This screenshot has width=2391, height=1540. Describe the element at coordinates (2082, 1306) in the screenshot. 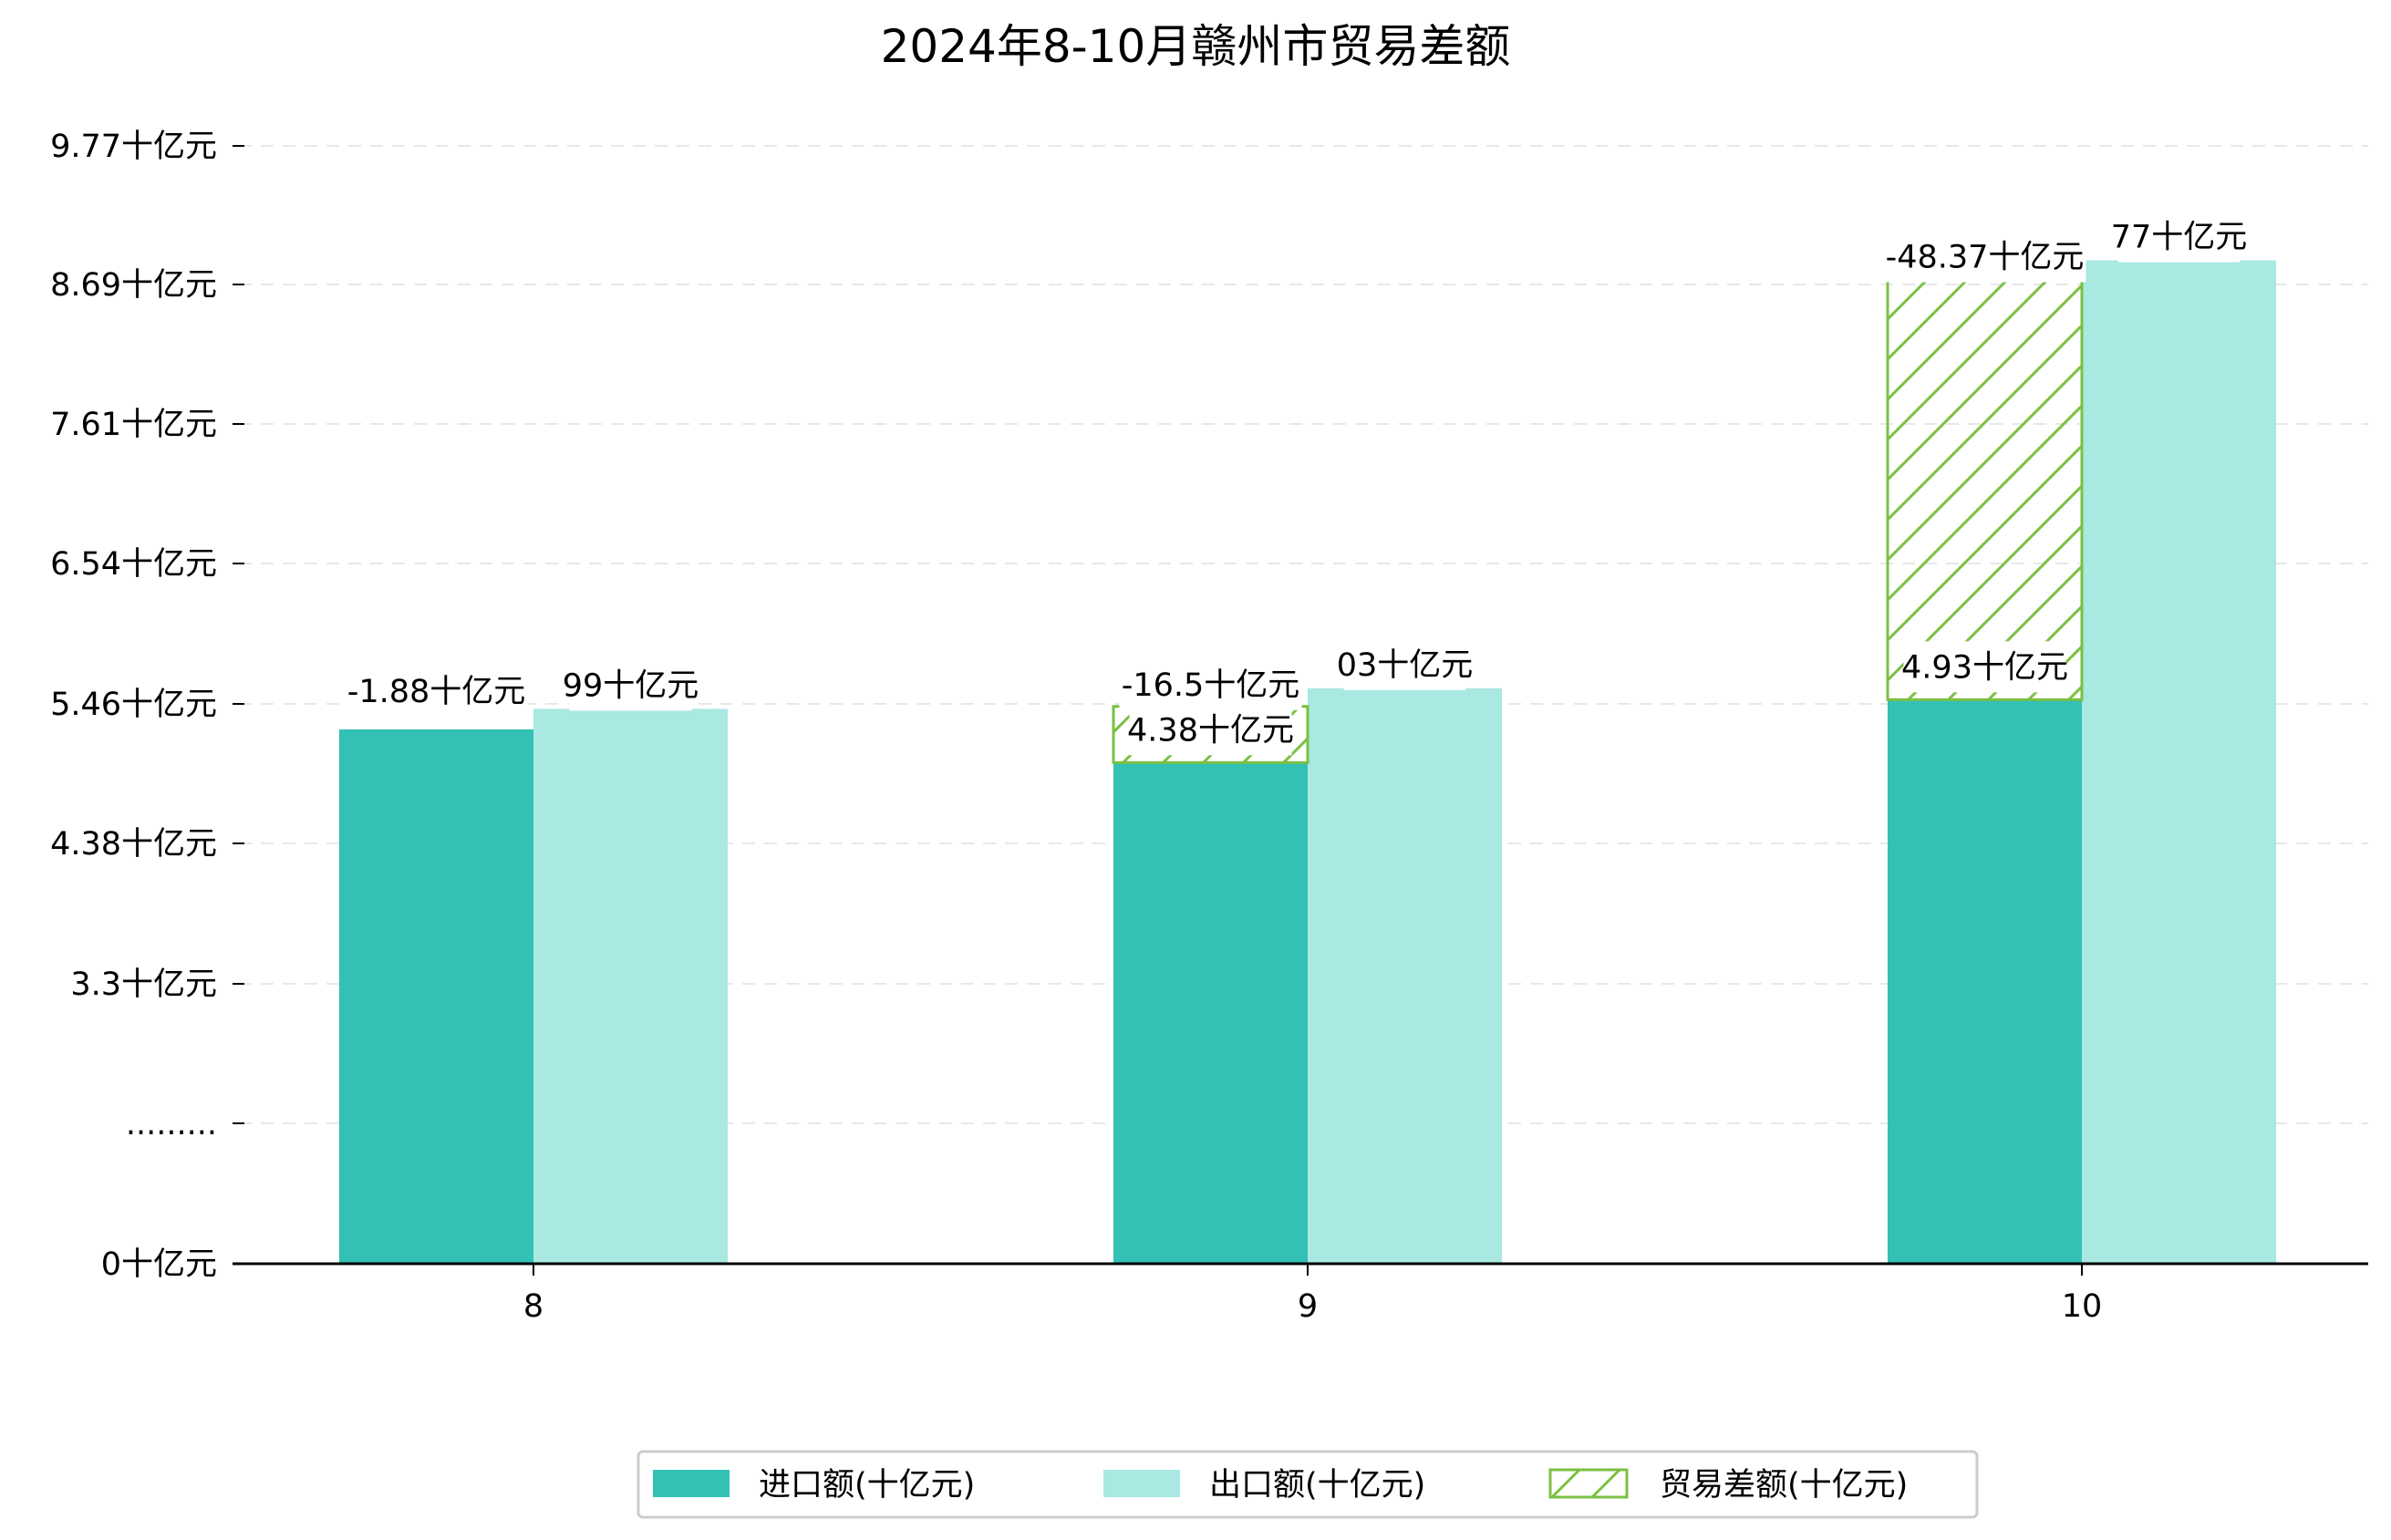

I see `x-tick-label: 10` at that location.